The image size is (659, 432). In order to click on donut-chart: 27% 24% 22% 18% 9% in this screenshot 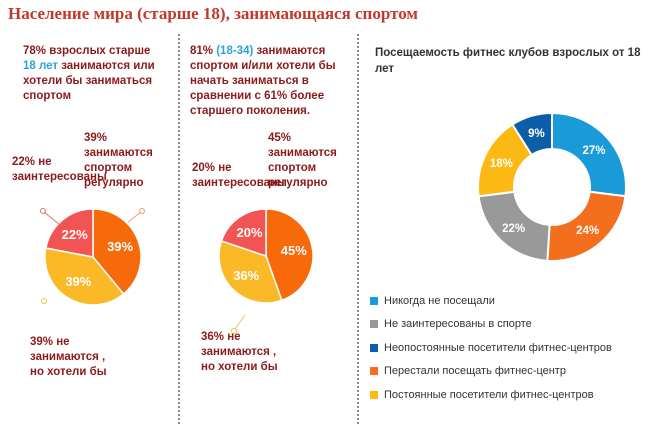, I will do `click(552, 186)`.